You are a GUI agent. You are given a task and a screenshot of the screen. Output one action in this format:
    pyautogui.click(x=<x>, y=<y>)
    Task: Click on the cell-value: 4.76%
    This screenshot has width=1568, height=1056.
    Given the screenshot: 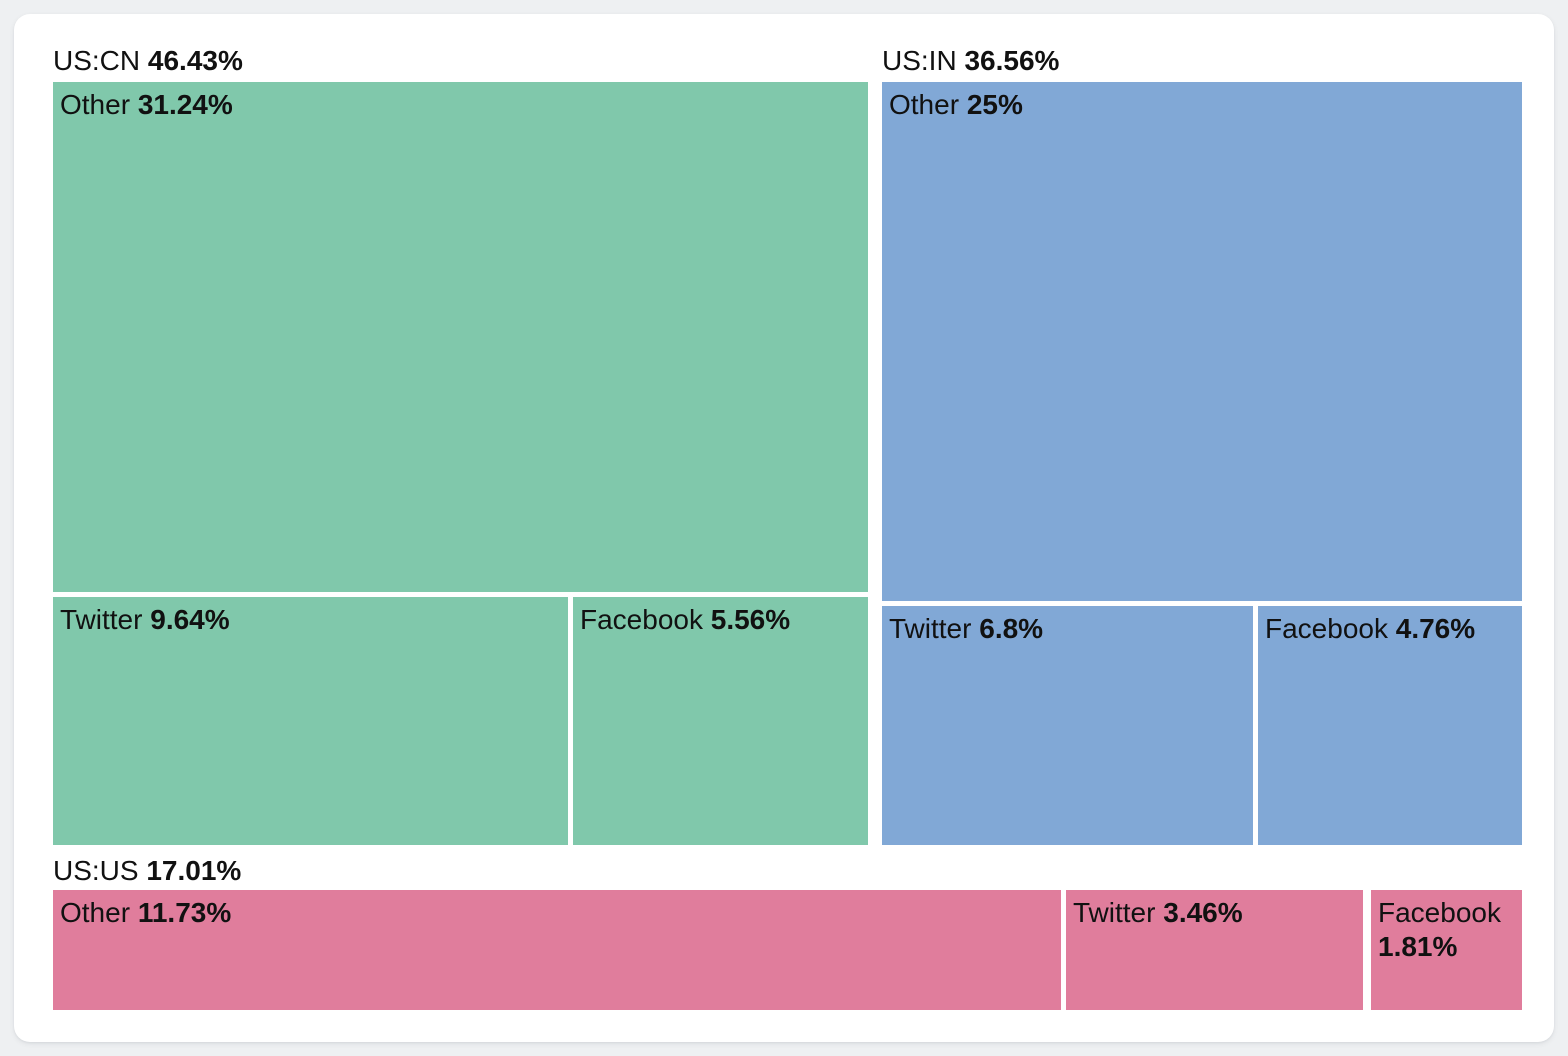 What is the action you would take?
    pyautogui.click(x=1435, y=628)
    